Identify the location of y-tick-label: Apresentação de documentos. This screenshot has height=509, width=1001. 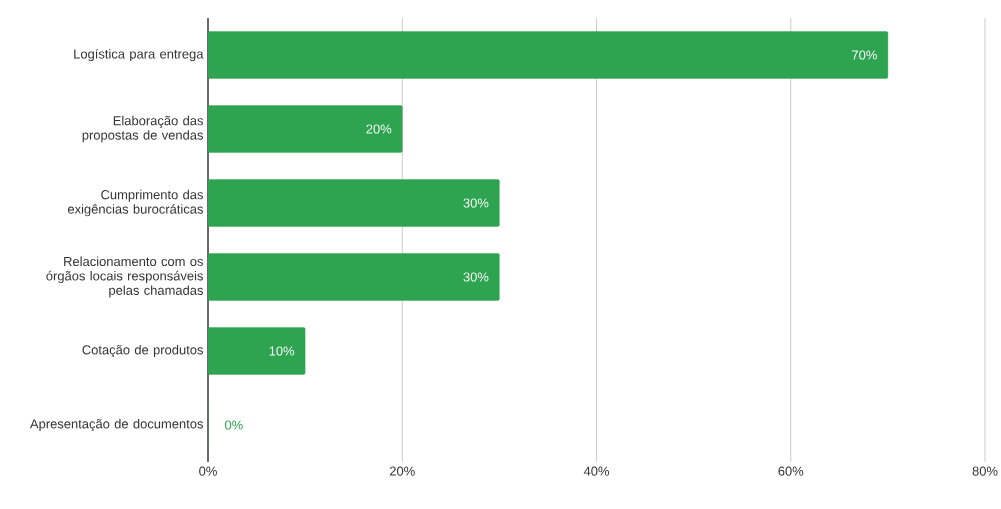
(116, 425).